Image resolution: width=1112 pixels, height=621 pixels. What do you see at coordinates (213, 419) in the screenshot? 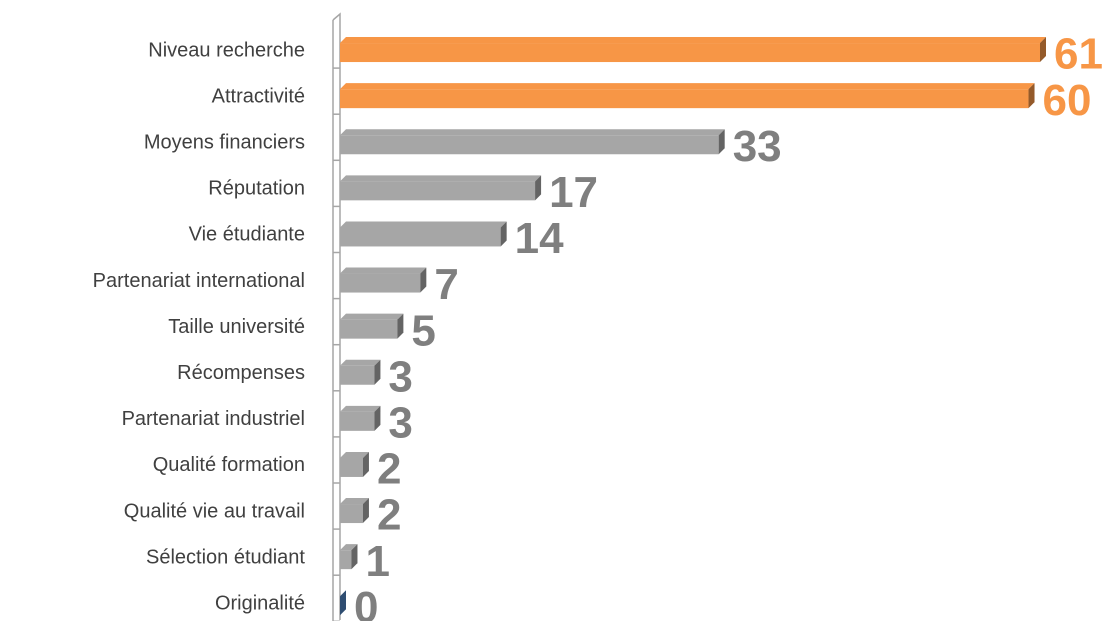
I see `category-label: Partenariat industriel` at bounding box center [213, 419].